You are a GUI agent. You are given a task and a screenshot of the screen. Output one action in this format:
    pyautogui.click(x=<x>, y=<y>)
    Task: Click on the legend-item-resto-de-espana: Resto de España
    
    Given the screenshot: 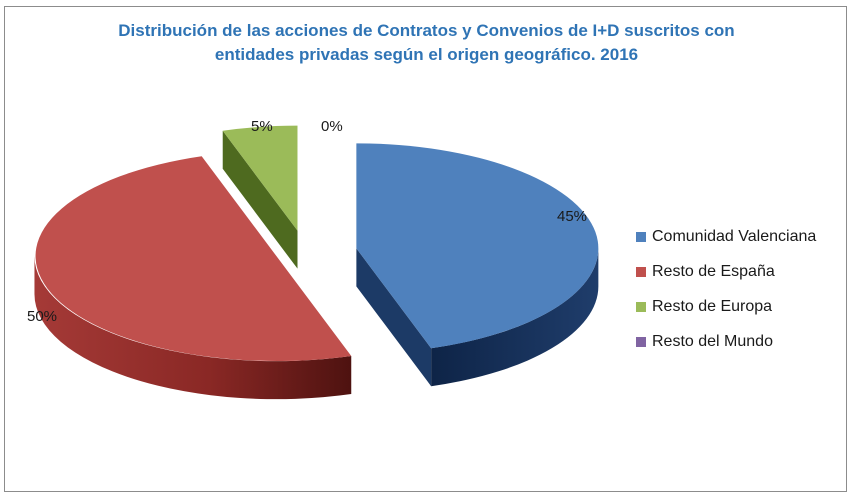 What is the action you would take?
    pyautogui.click(x=726, y=279)
    